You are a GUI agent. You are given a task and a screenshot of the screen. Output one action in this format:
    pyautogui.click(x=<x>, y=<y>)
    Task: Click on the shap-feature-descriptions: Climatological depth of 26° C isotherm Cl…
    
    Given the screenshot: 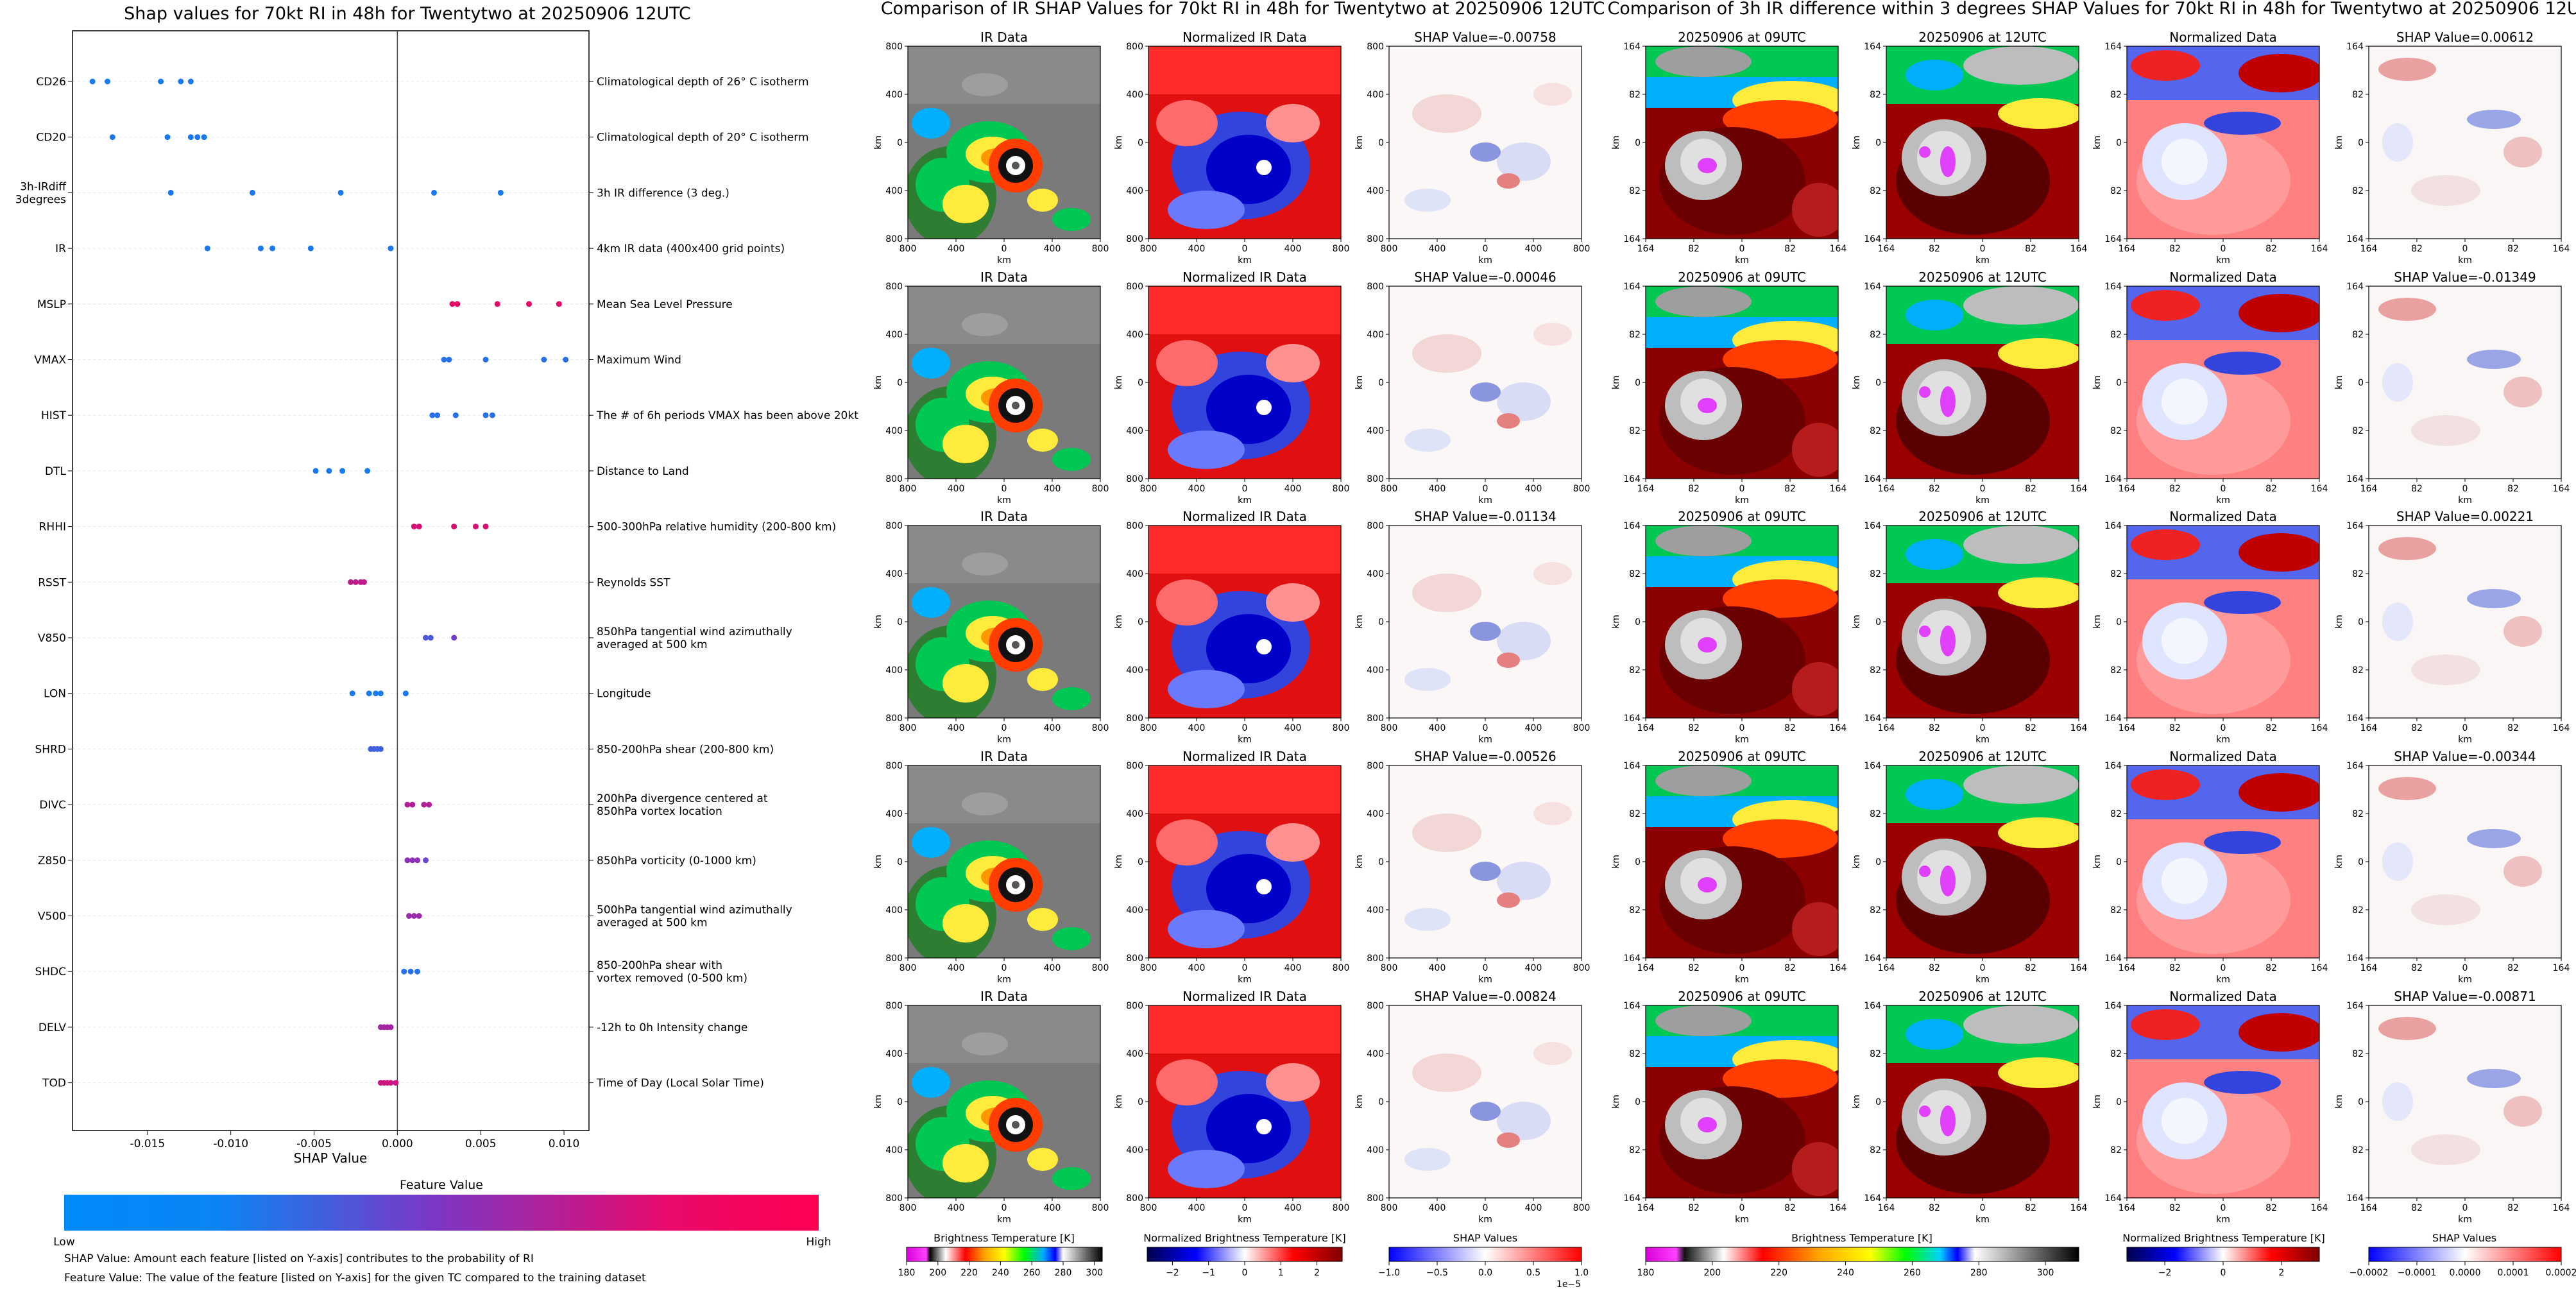 What is the action you would take?
    pyautogui.click(x=727, y=583)
    